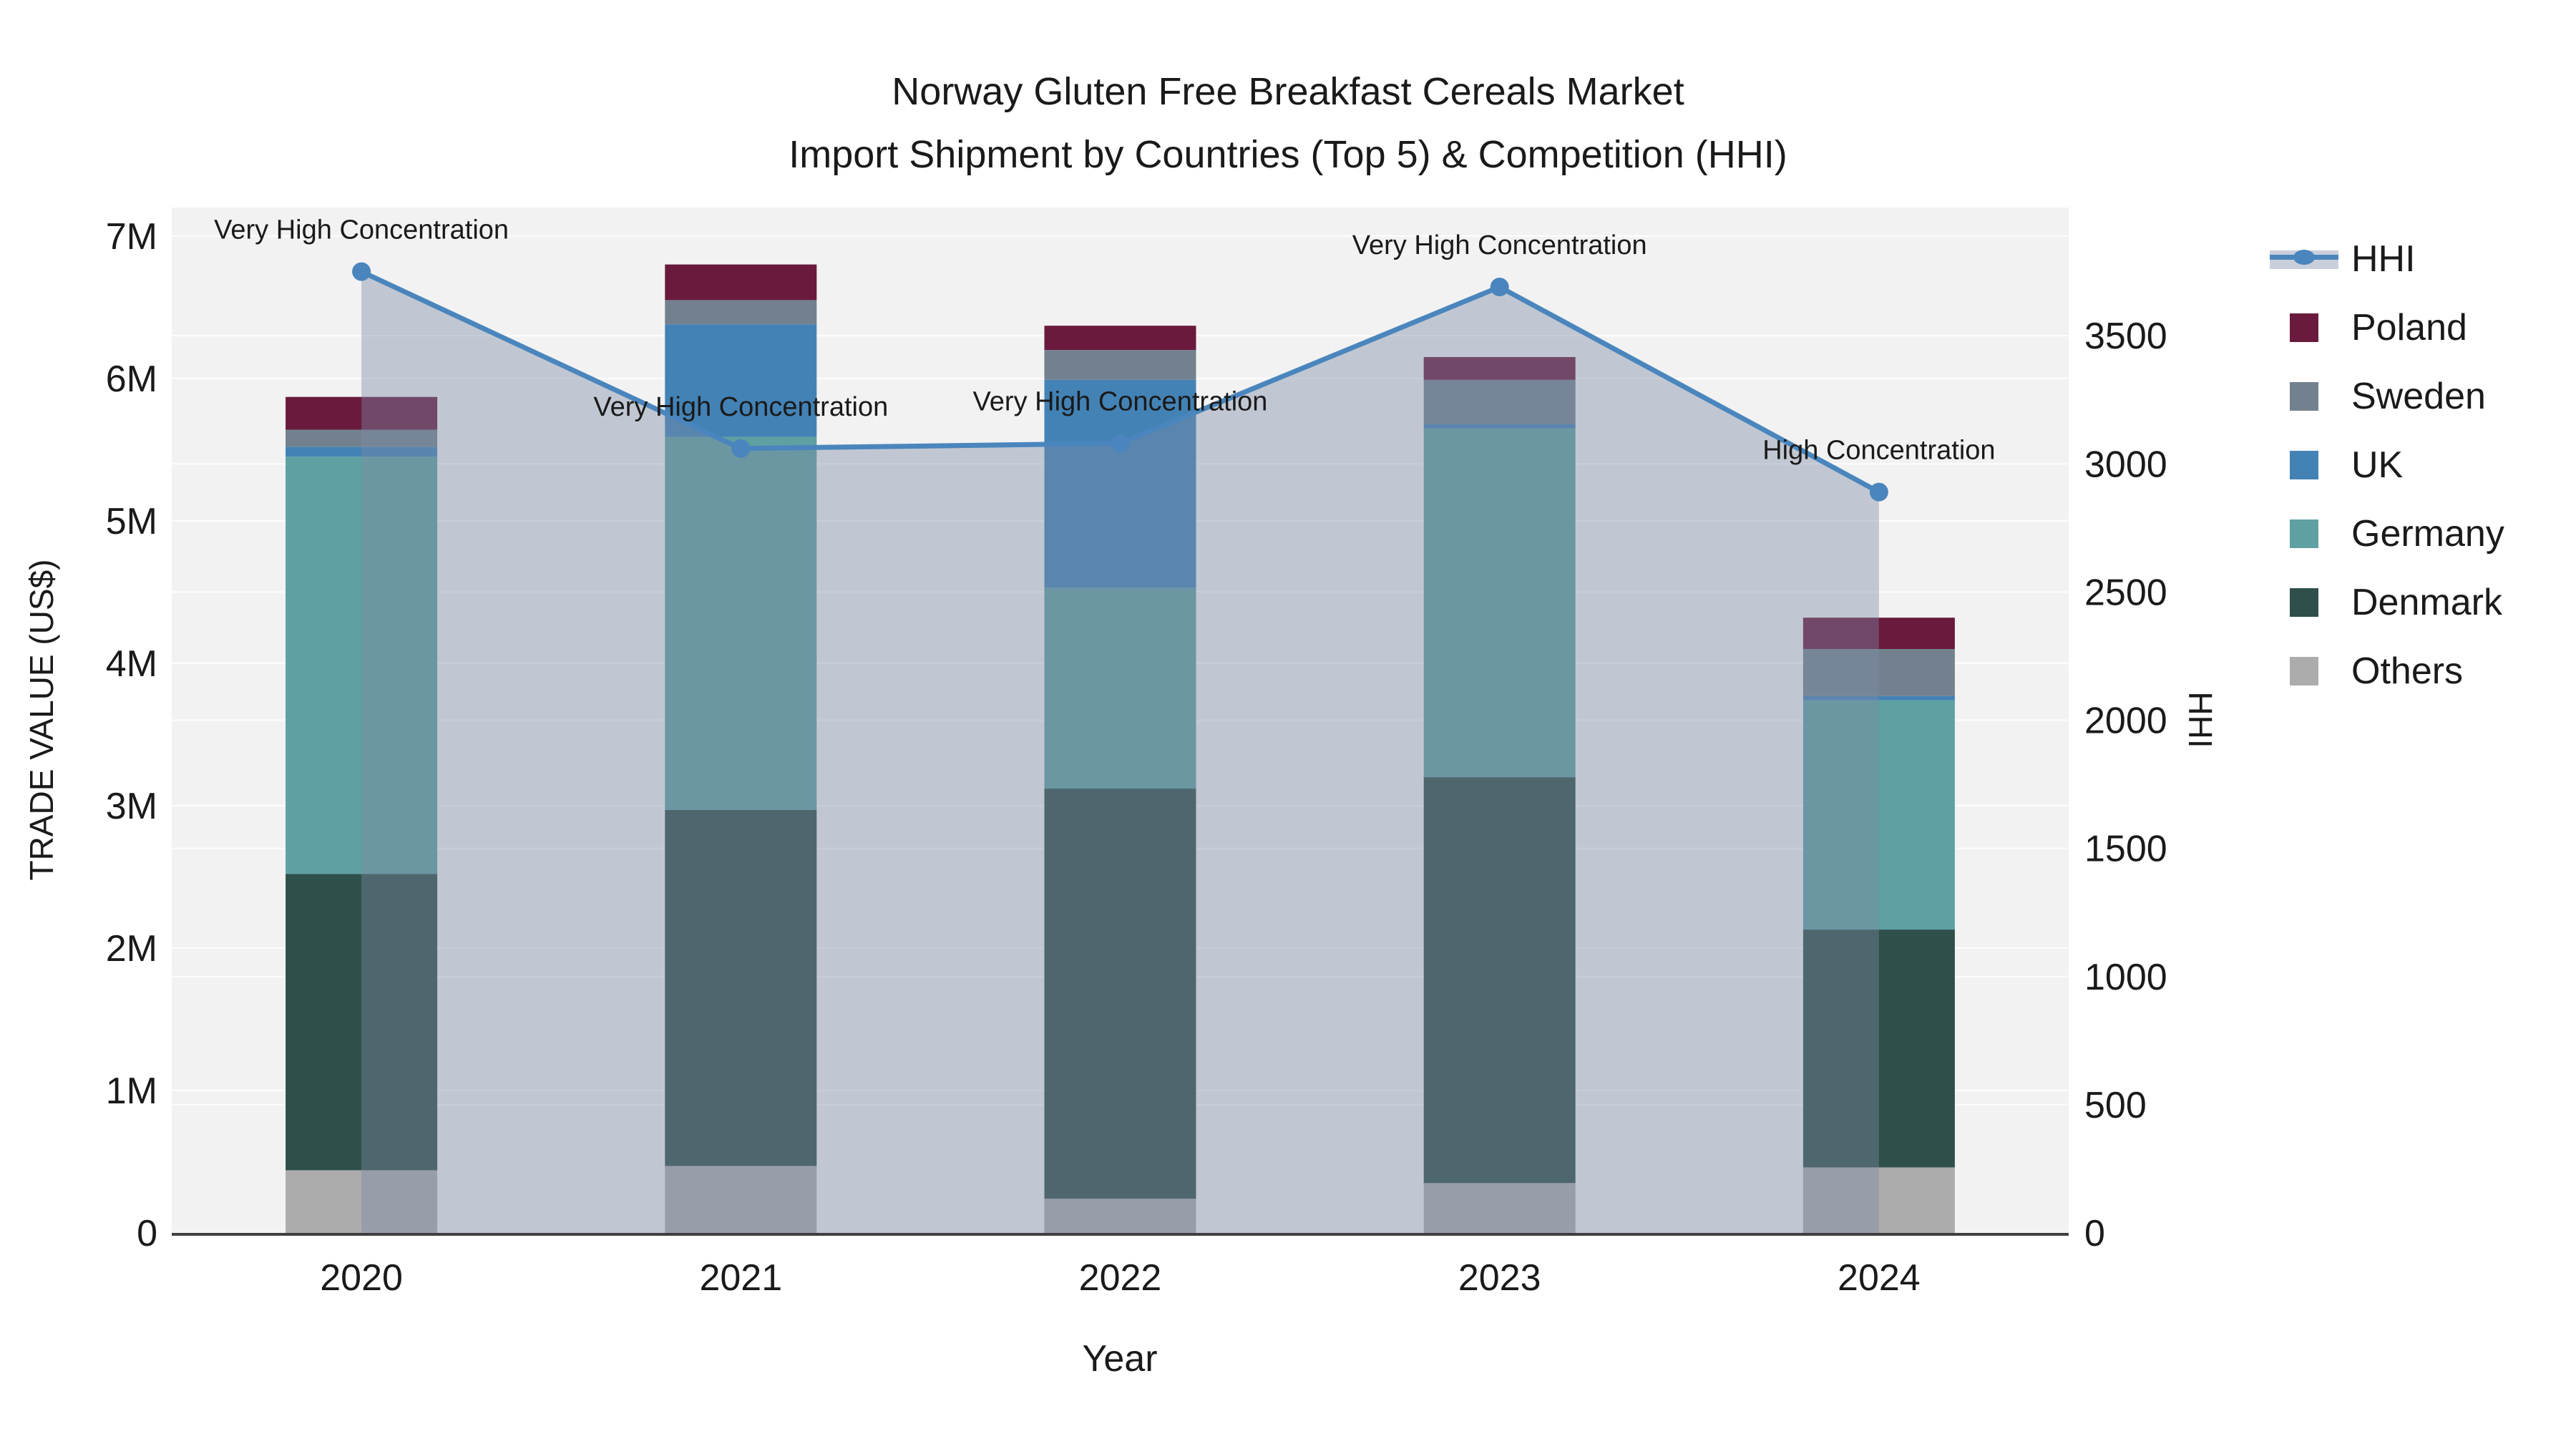  What do you see at coordinates (41, 720) in the screenshot?
I see `y-left-axis-title: TRADE VALUE (US$)` at bounding box center [41, 720].